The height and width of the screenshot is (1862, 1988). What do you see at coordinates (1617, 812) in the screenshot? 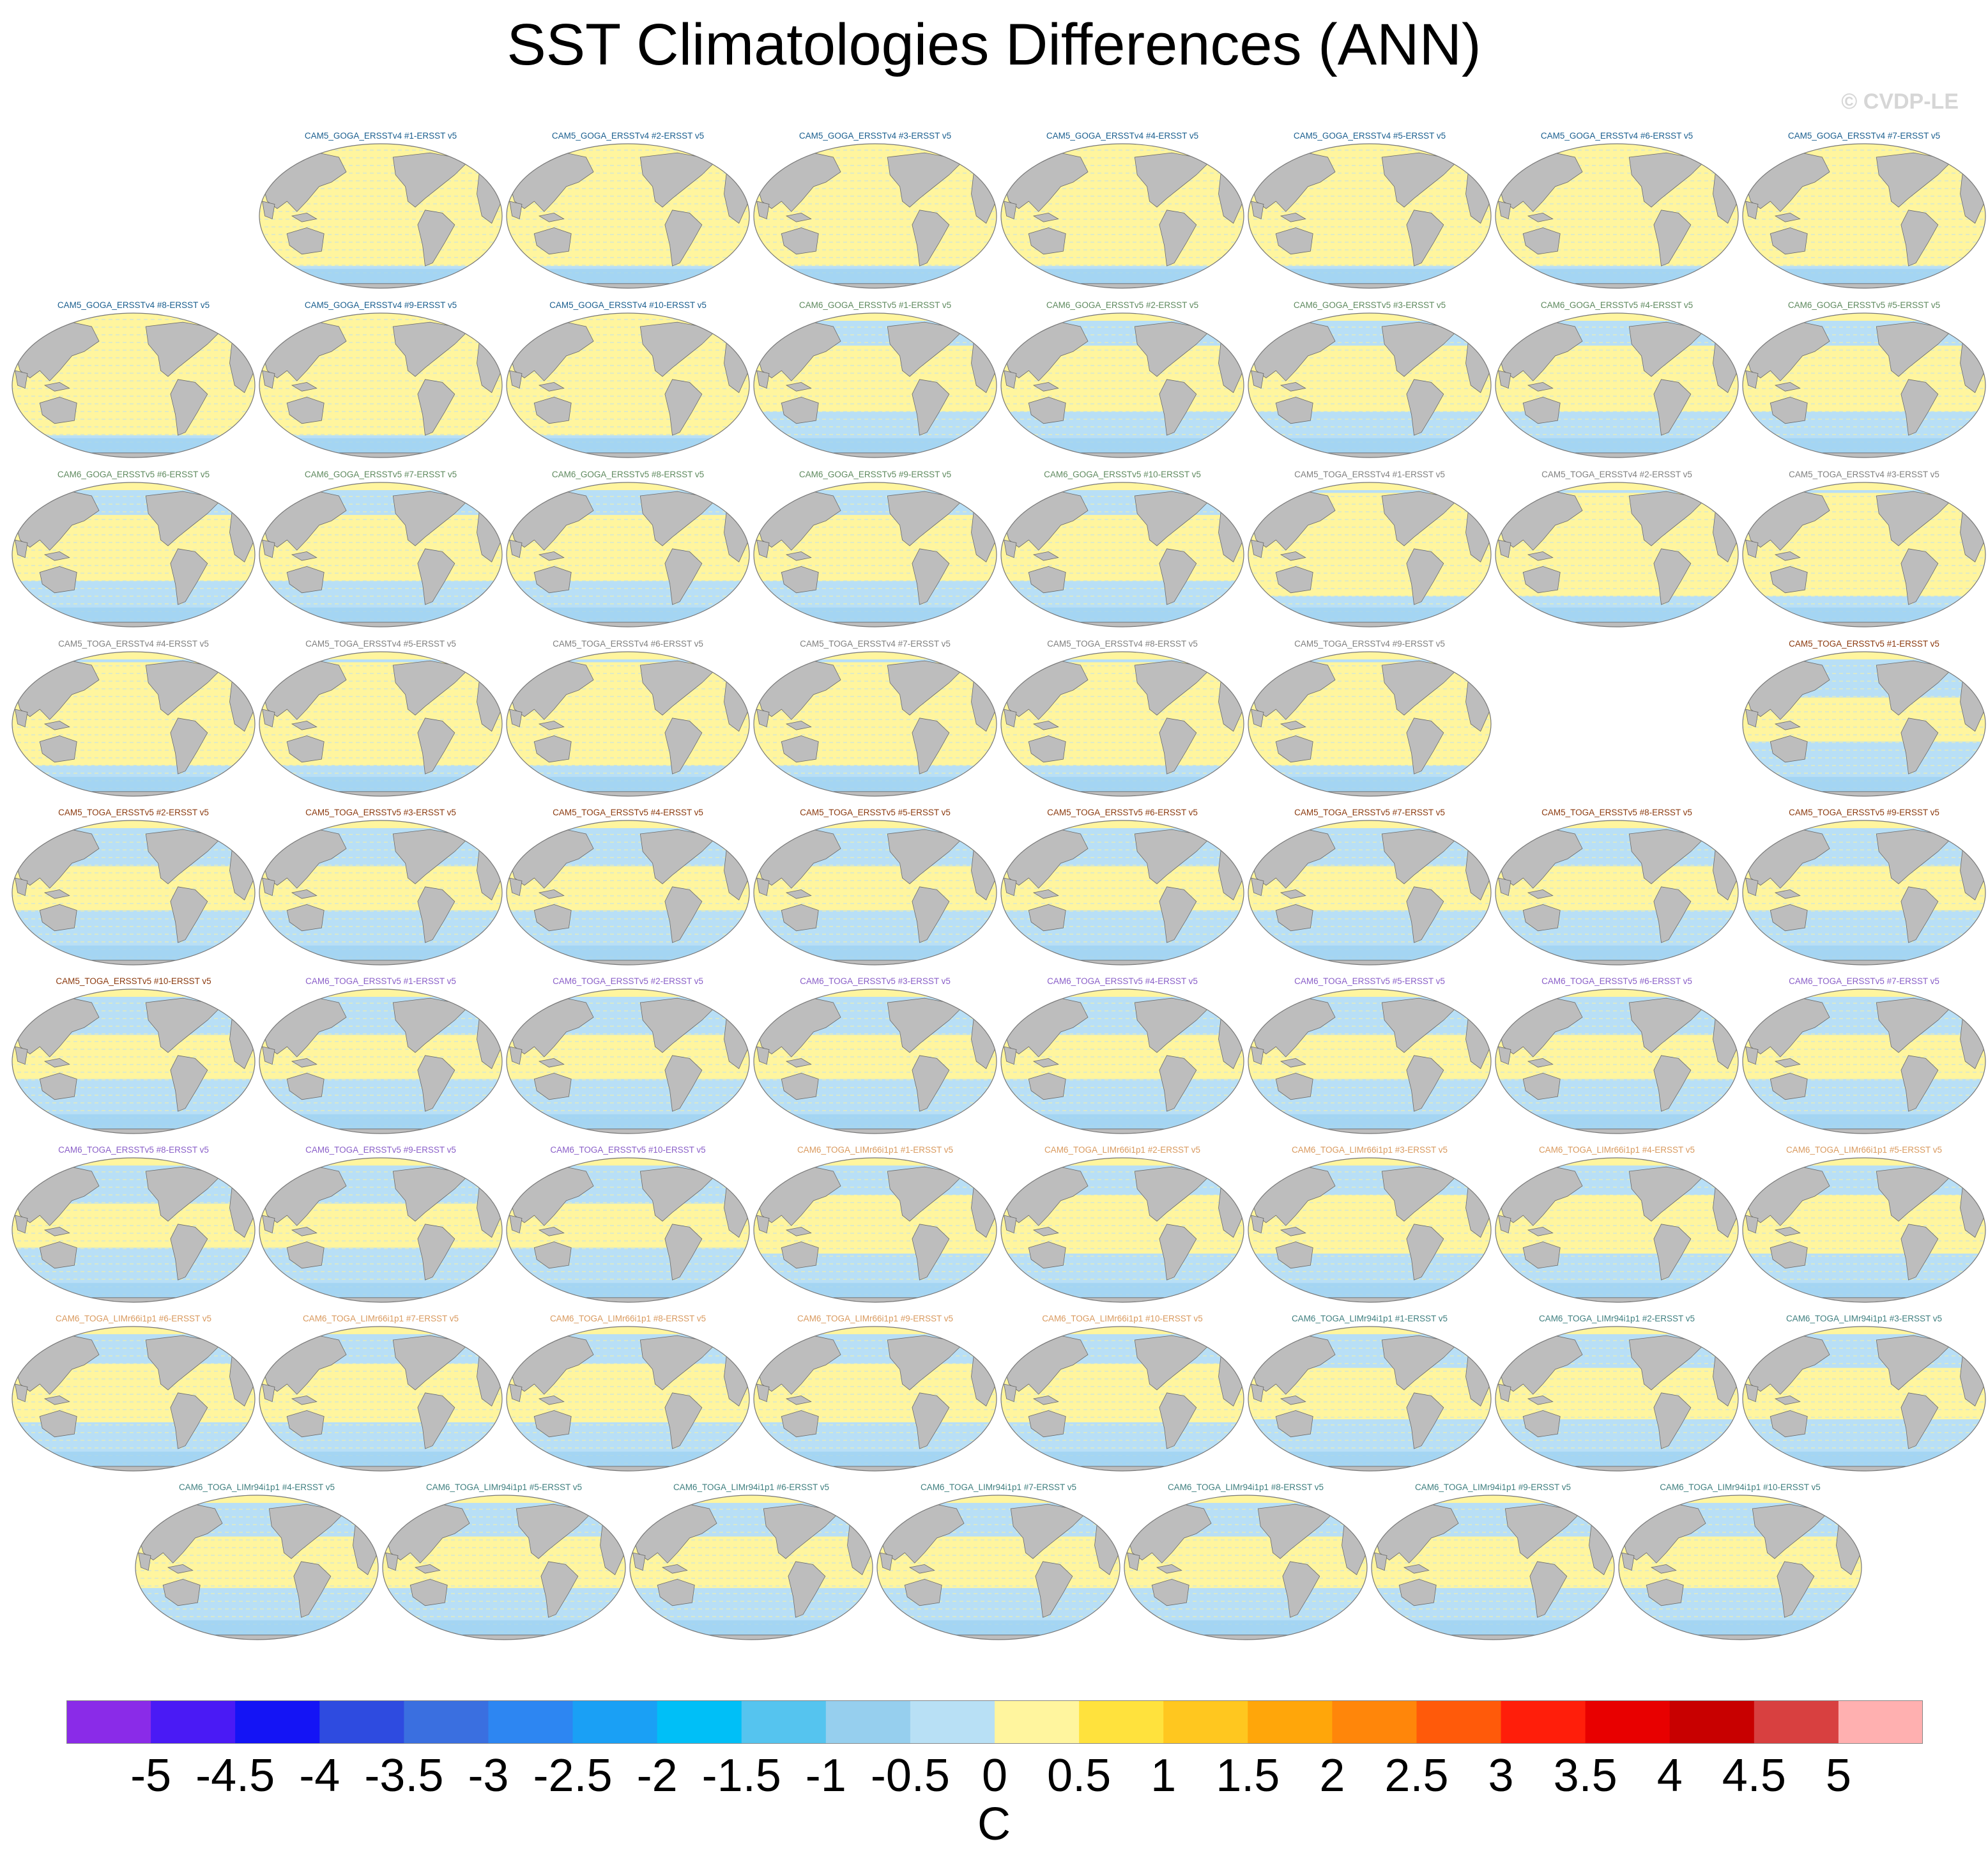
I see `panel-title: CAM5_TOGA_ERSSTv5 #8-ERSST v5` at bounding box center [1617, 812].